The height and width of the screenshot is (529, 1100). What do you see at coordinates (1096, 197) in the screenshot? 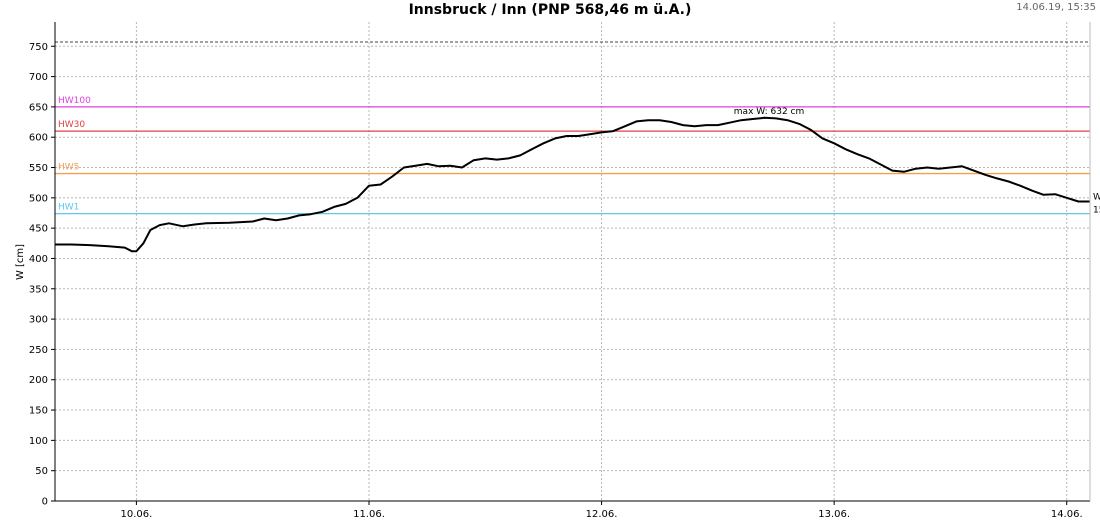
I see `current-value-annotation: W: 494 cm` at bounding box center [1096, 197].